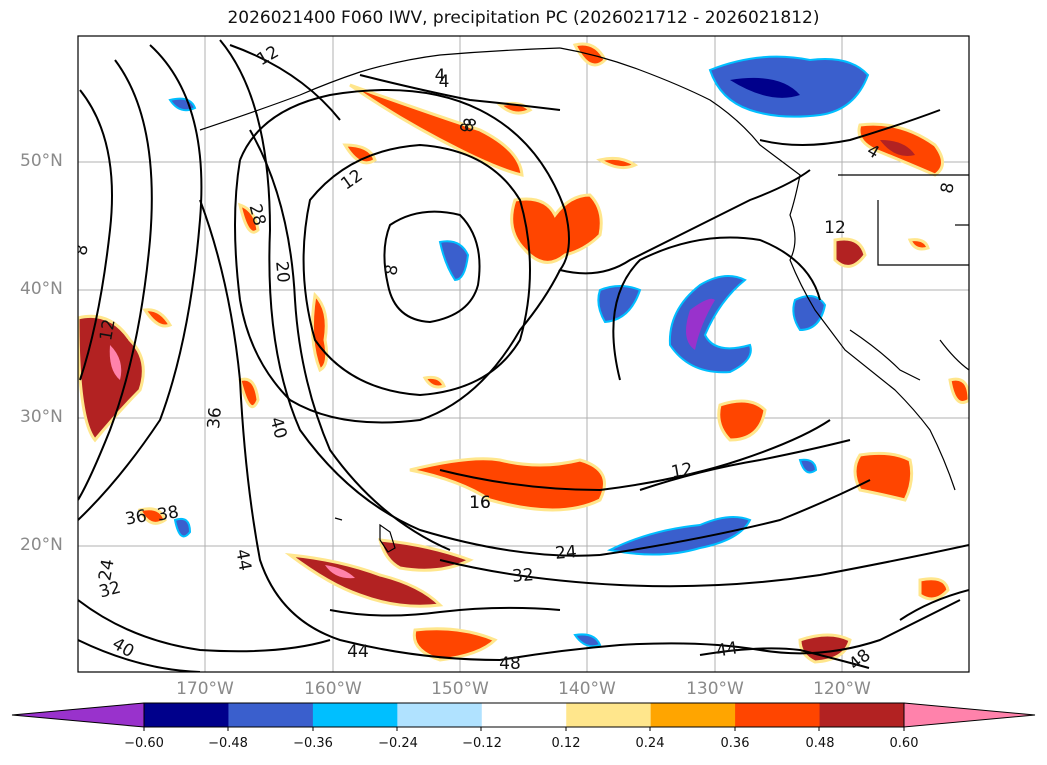 The width and height of the screenshot is (1047, 765). Describe the element at coordinates (510, 664) in the screenshot. I see `contour-label: 48` at that location.